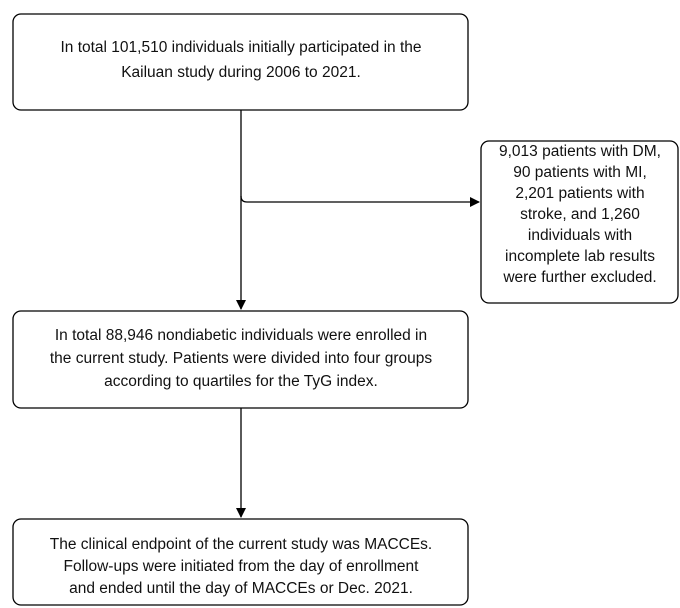 This screenshot has height=608, width=680. I want to click on node-text: 90 patients with MI,, so click(580, 172).